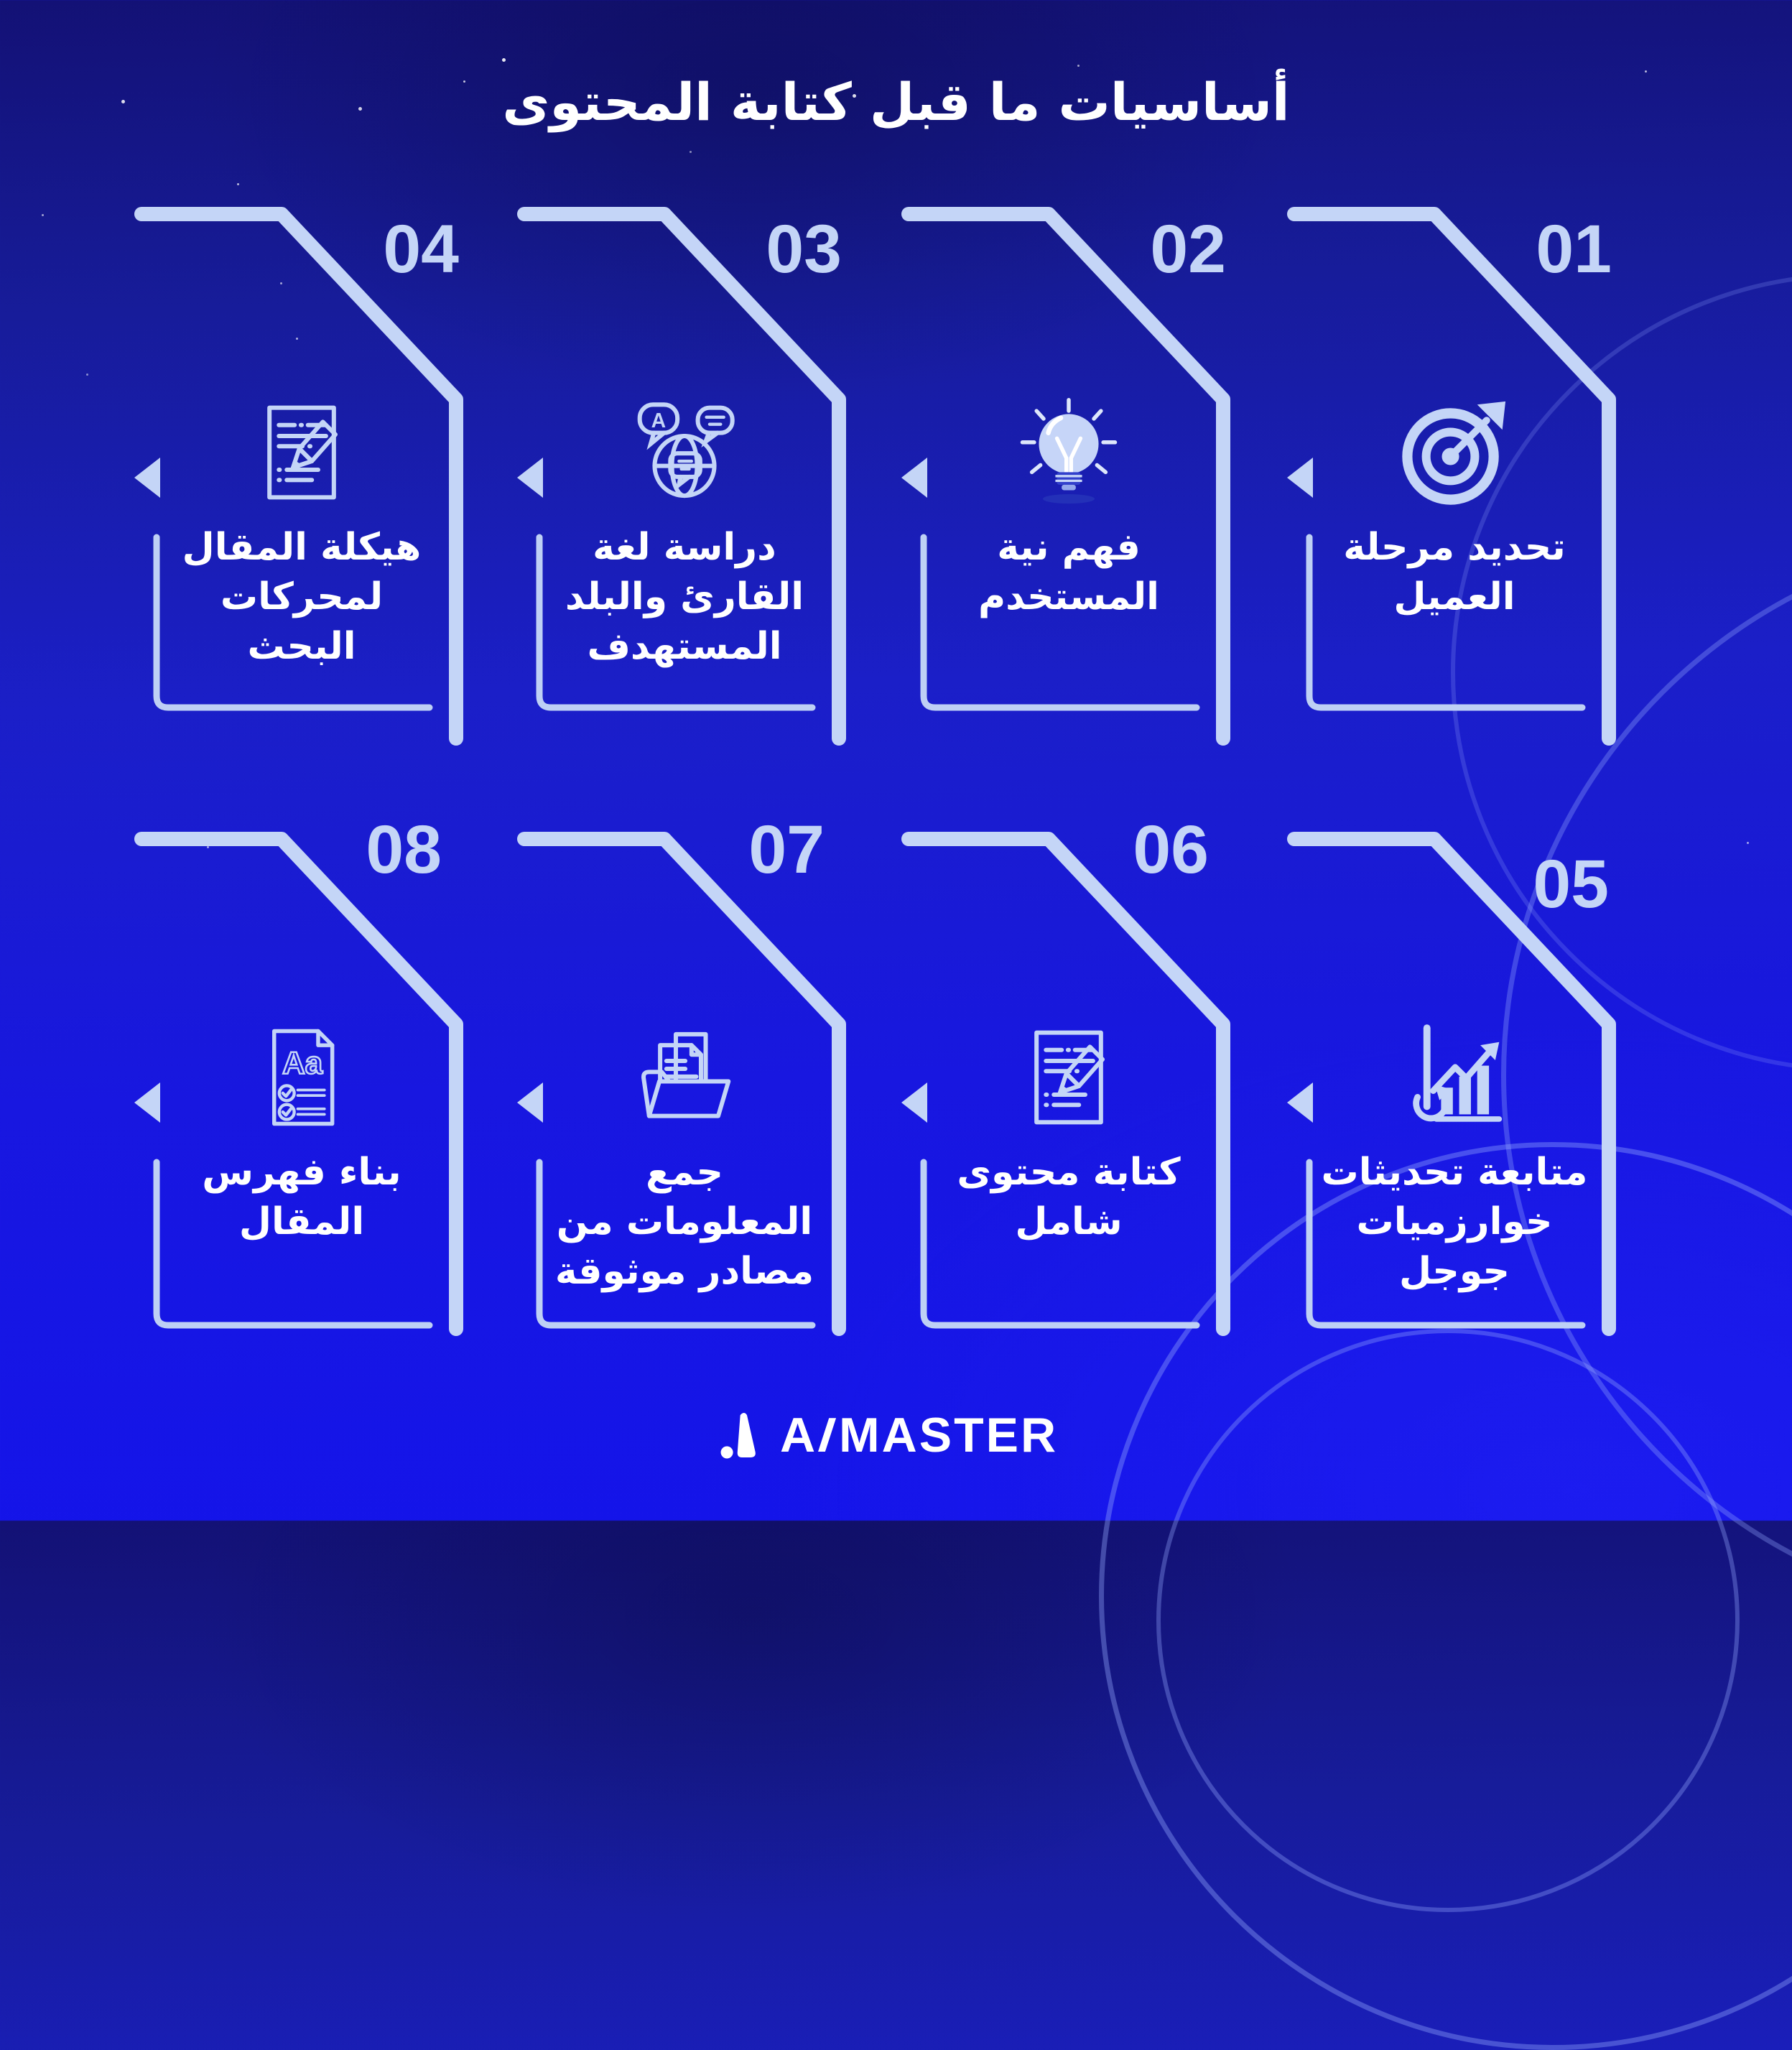 The image size is (1792, 2050). Describe the element at coordinates (404, 850) in the screenshot. I see `card-number: 08` at that location.